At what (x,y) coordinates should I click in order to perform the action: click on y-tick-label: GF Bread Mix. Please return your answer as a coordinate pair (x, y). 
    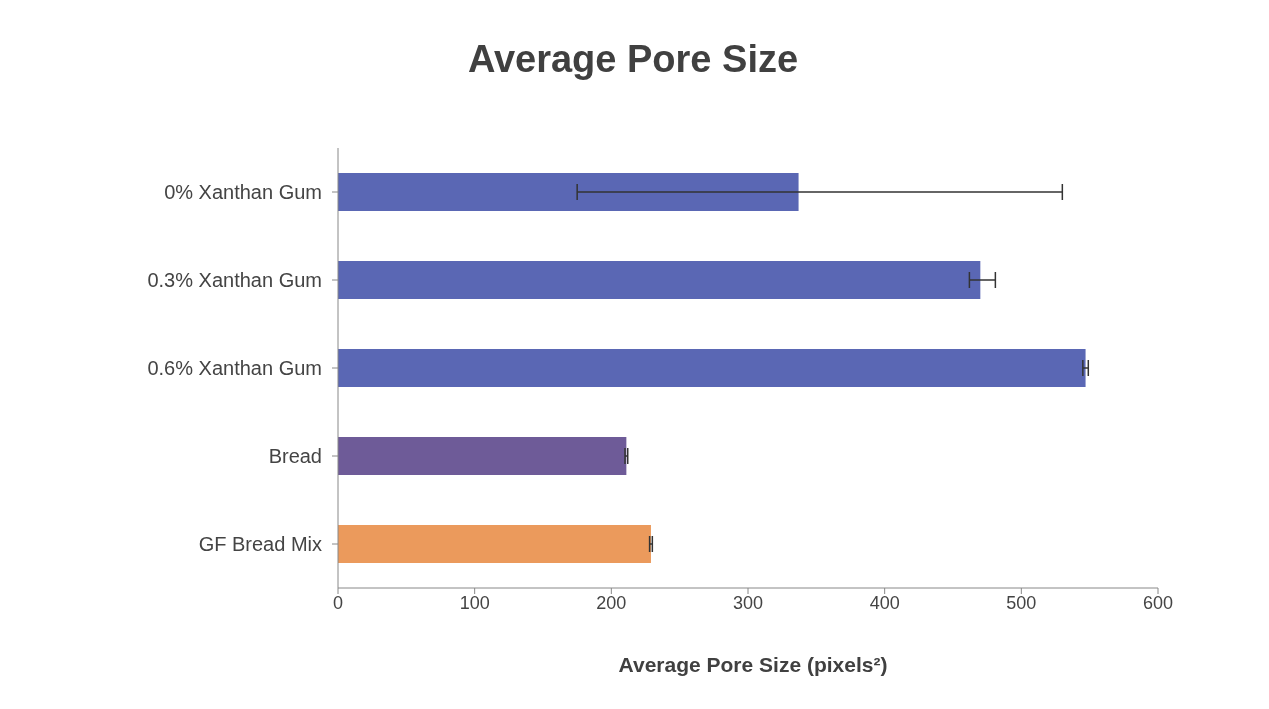
    Looking at the image, I should click on (260, 544).